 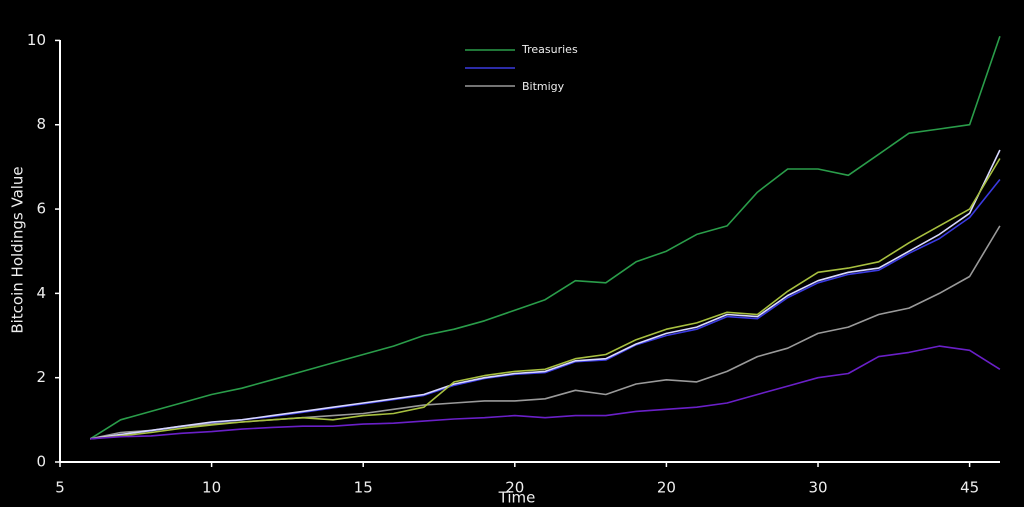 I want to click on x-tick-label: 45, so click(x=969, y=488).